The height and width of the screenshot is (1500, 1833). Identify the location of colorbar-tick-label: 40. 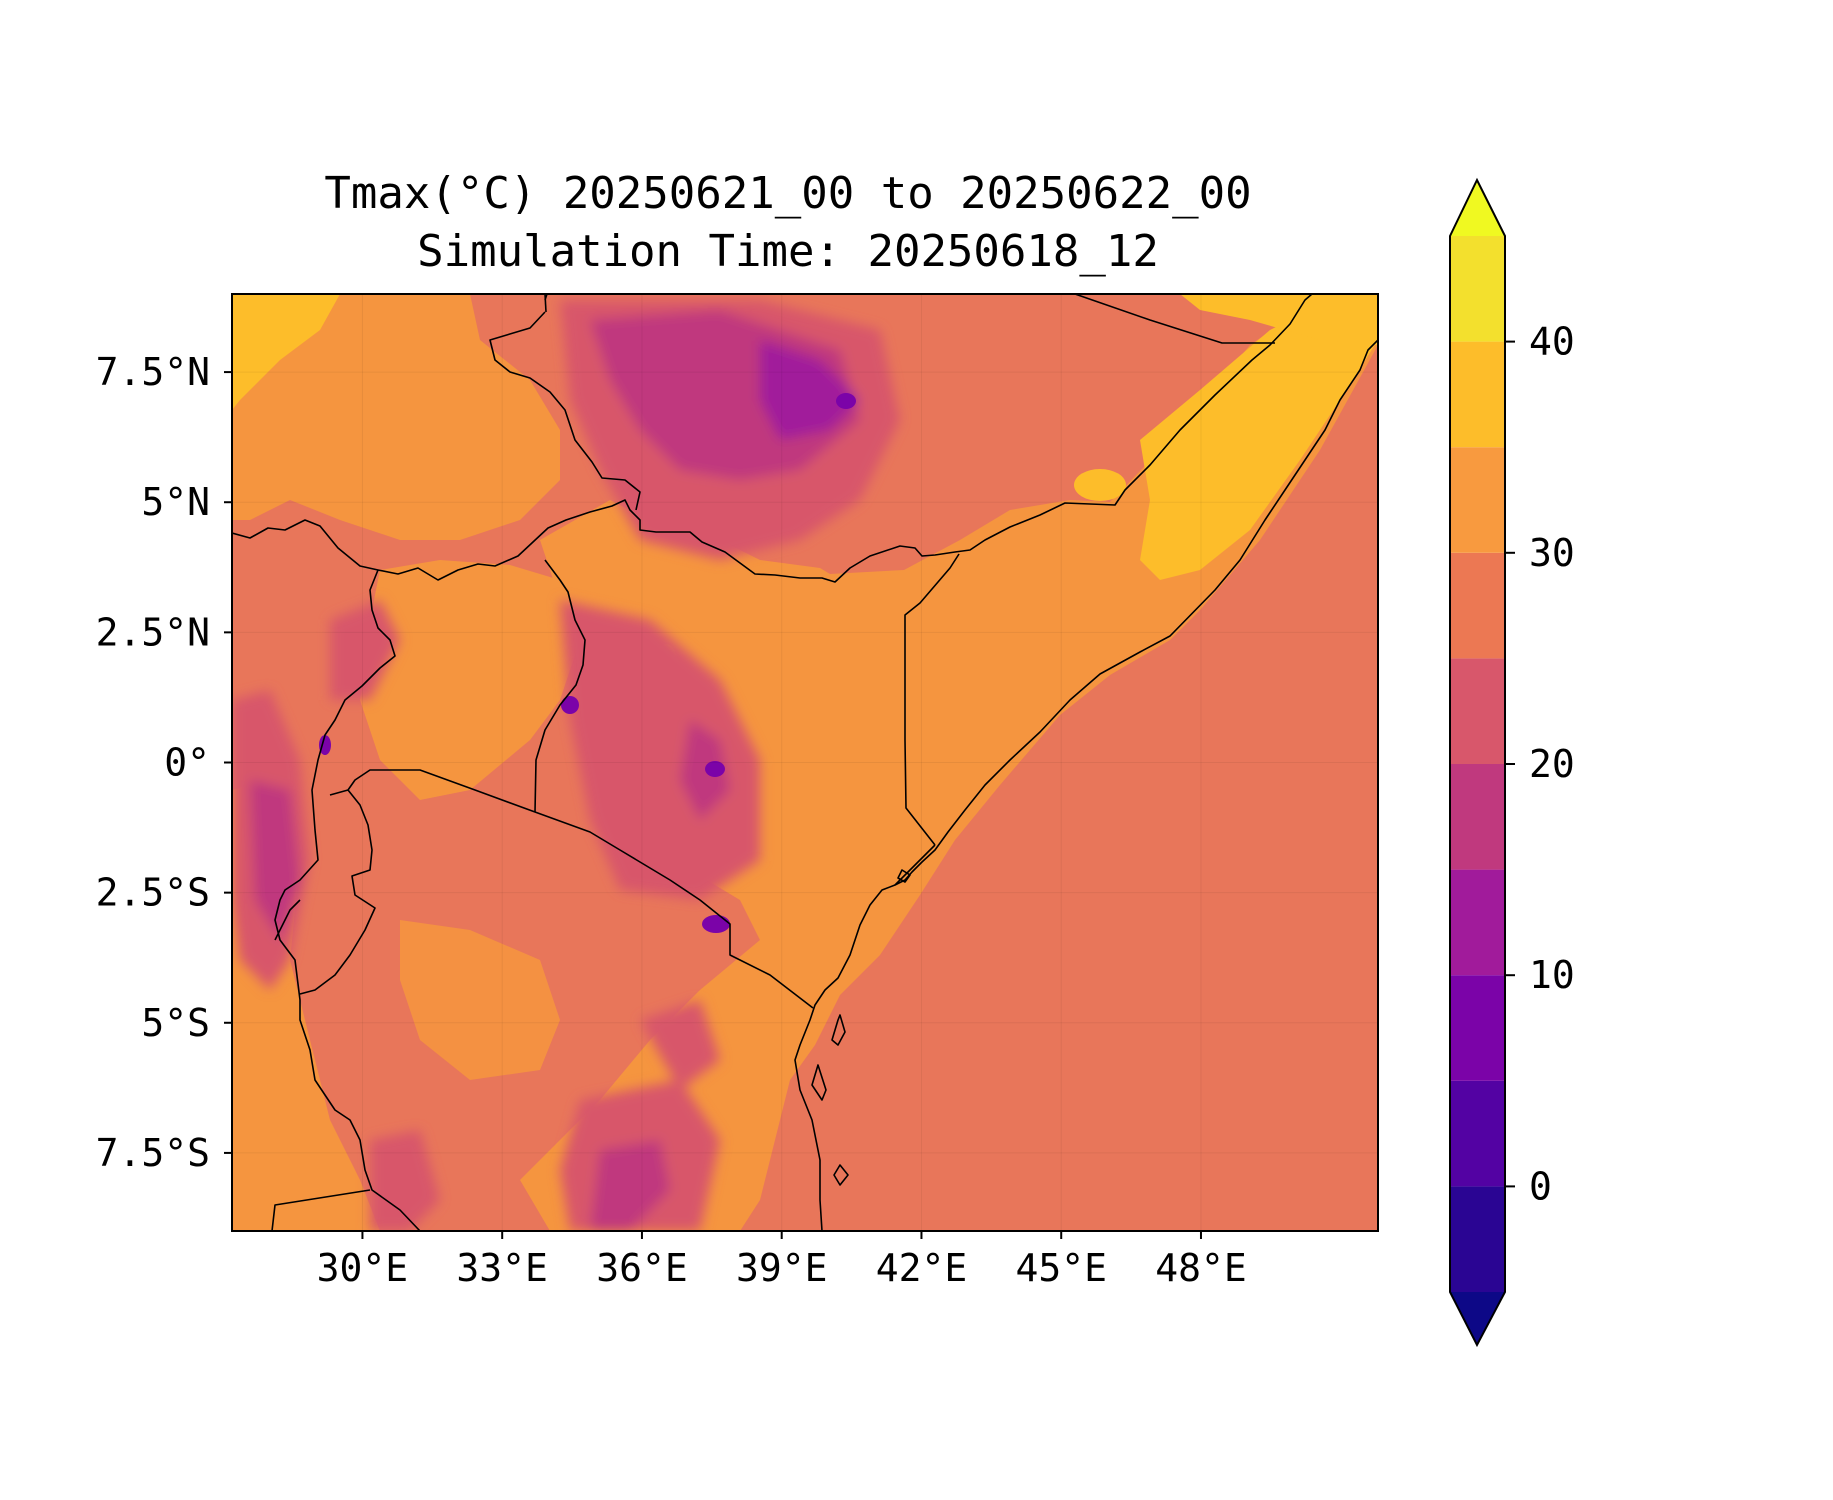
(1552, 342).